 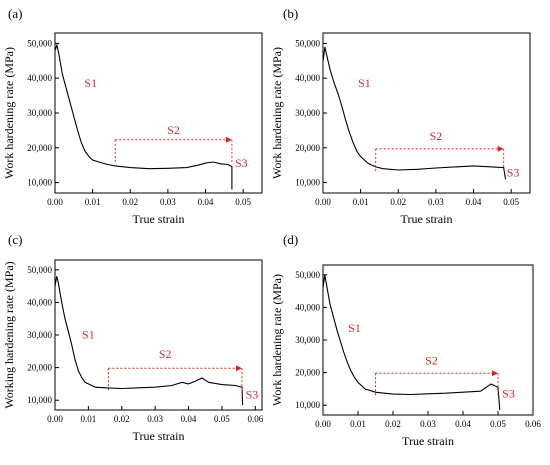 I want to click on panel-label: (c), so click(x=15, y=239).